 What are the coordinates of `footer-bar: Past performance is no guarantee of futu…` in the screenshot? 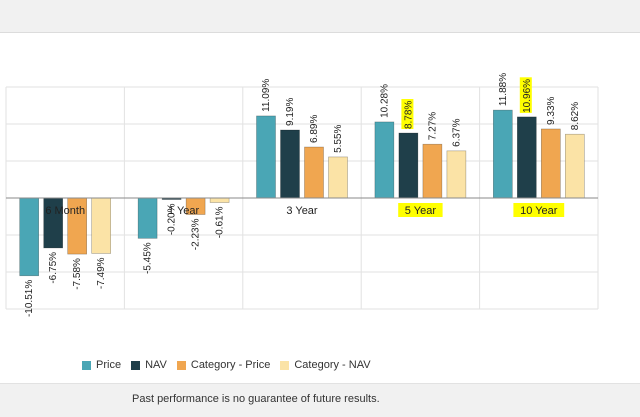 It's located at (320, 400).